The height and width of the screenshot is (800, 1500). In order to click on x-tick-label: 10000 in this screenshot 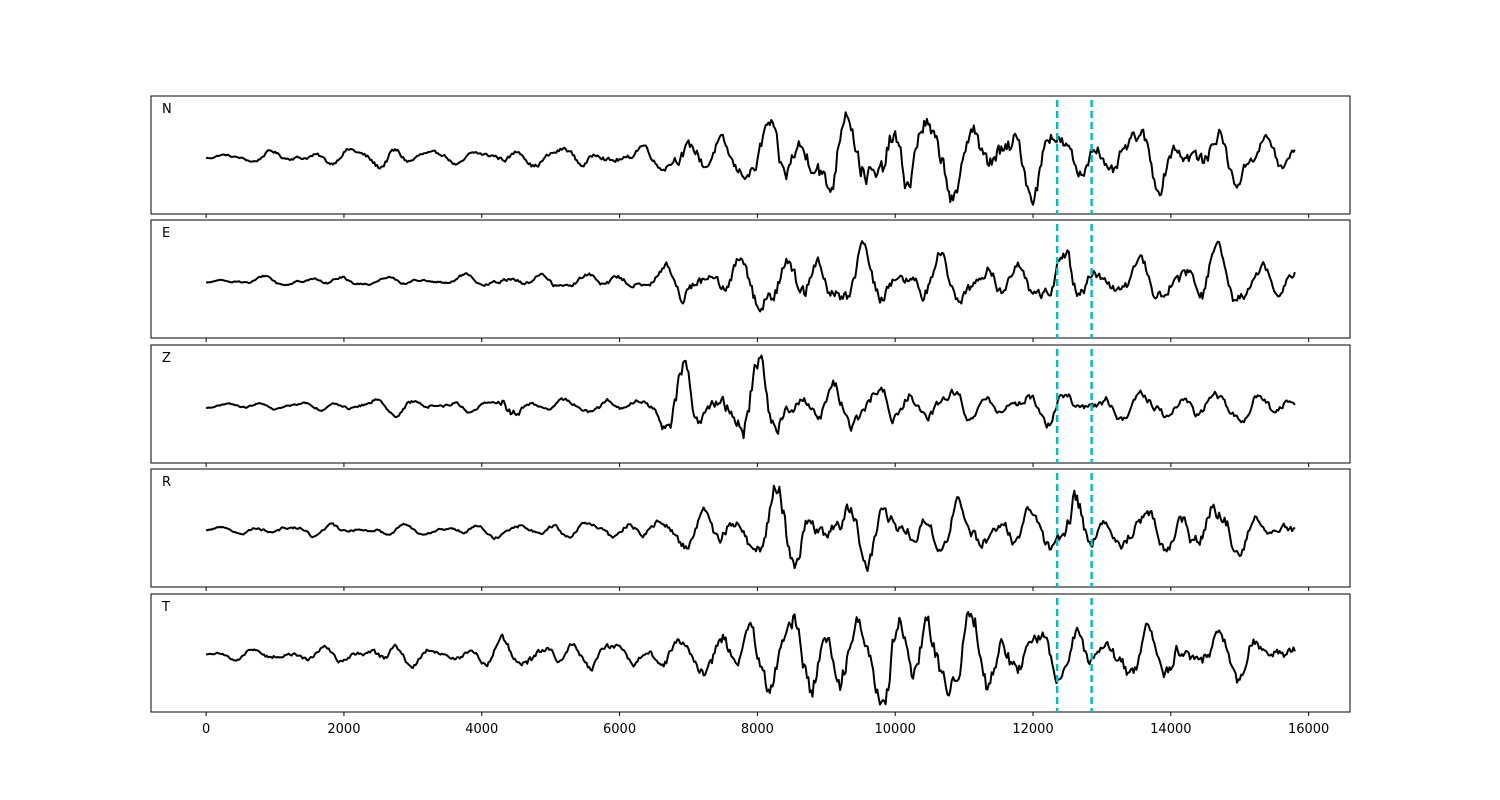, I will do `click(895, 729)`.